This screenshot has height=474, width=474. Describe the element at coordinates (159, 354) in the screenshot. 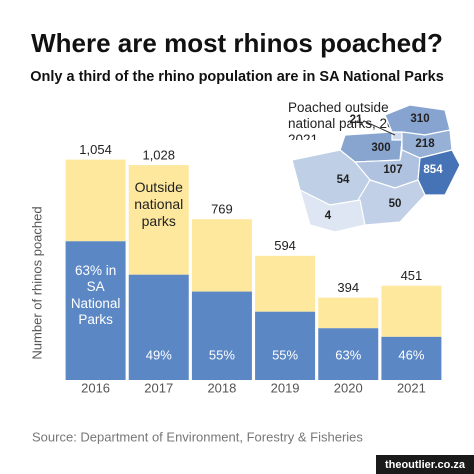

I see `park-share-label: 49%` at that location.